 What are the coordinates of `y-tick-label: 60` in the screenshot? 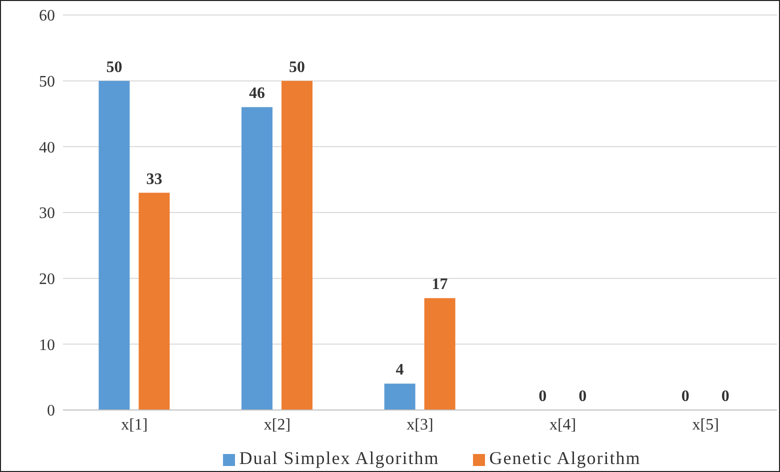 It's located at (47, 16).